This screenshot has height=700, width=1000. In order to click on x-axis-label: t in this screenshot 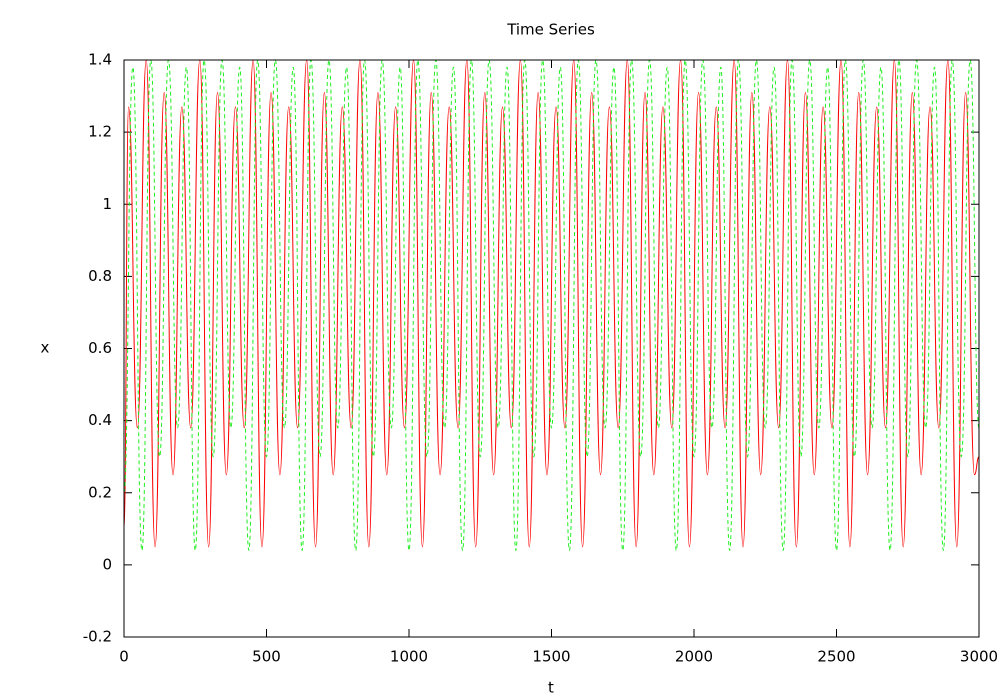, I will do `click(551, 688)`.